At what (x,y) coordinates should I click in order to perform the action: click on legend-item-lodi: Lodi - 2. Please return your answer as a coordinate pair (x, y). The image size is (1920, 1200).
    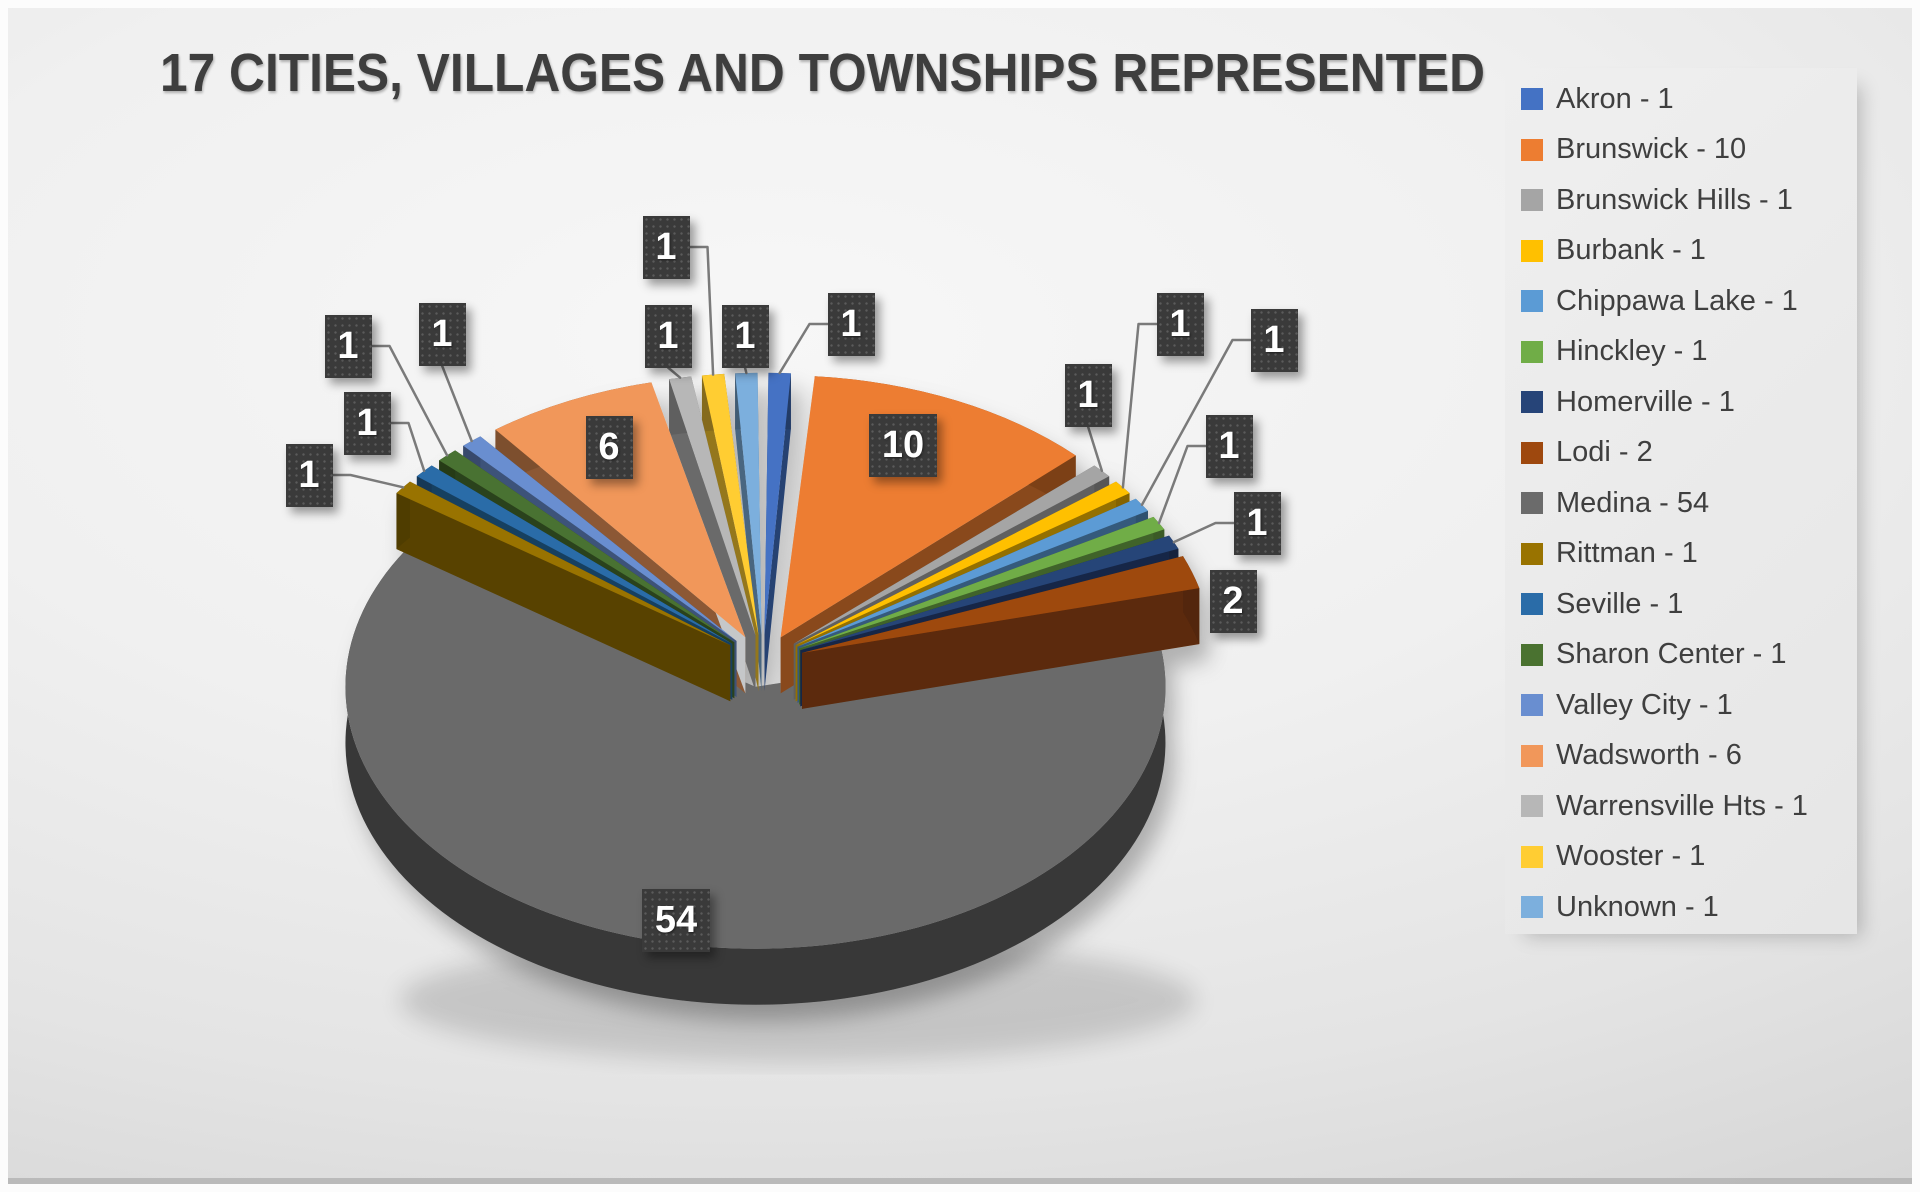
    Looking at the image, I should click on (1689, 453).